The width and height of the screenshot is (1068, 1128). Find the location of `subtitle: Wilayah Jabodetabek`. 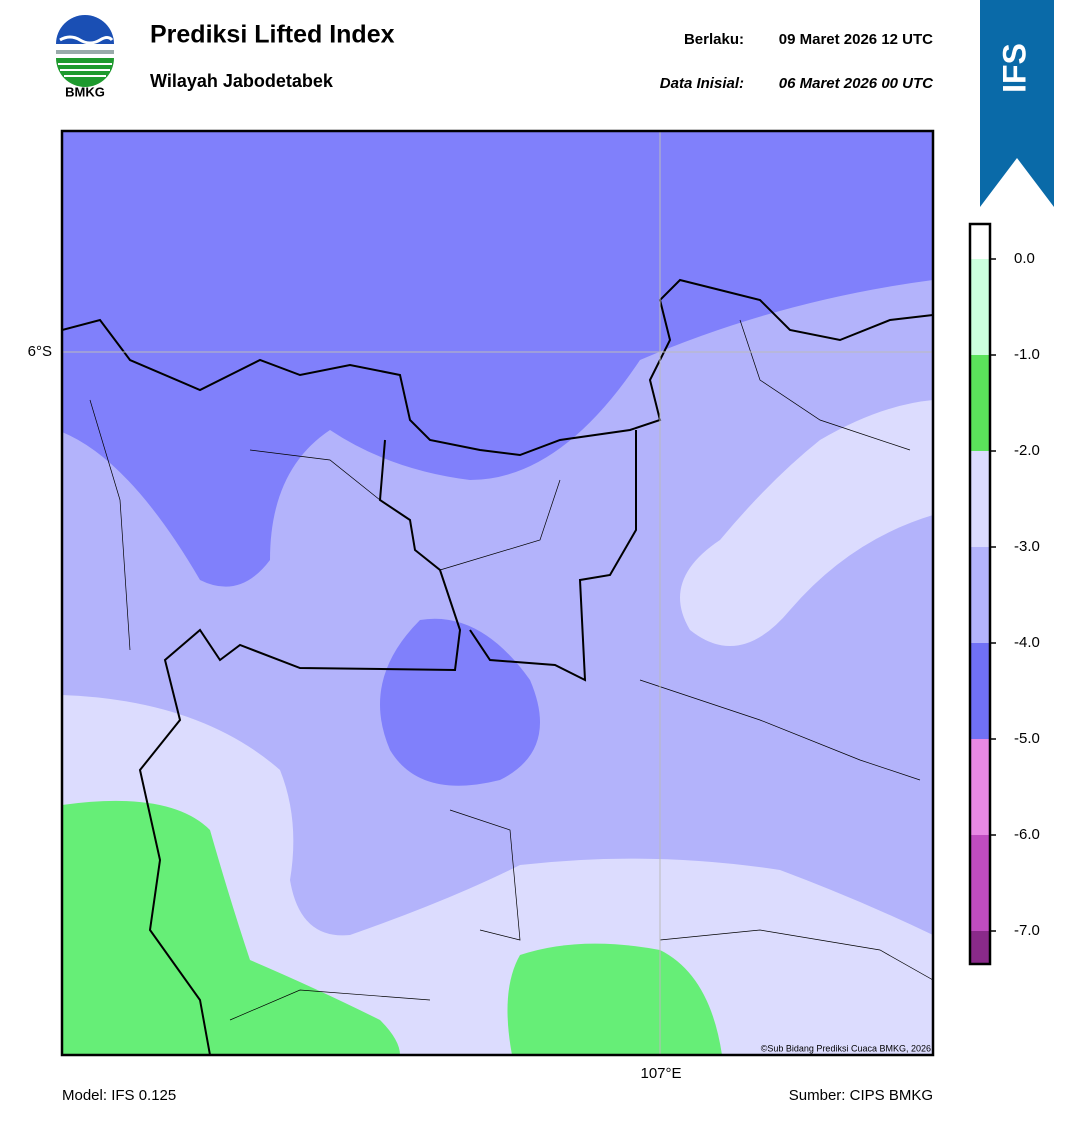

subtitle: Wilayah Jabodetabek is located at coordinates (242, 81).